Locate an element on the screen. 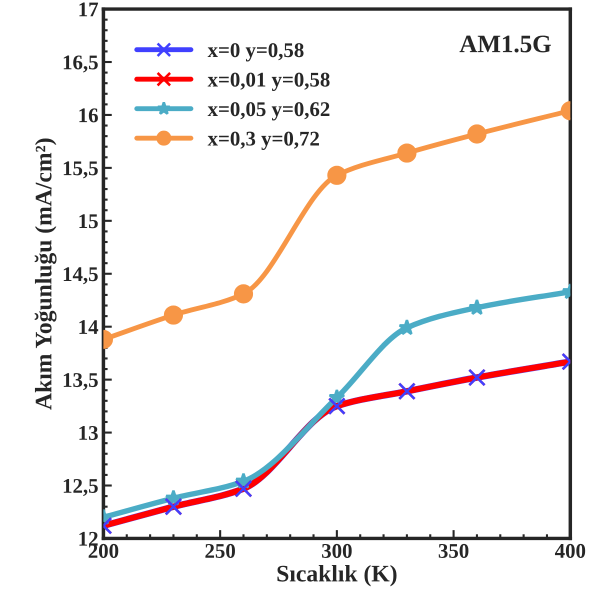  x-tick-label: 350 is located at coordinates (453, 551).